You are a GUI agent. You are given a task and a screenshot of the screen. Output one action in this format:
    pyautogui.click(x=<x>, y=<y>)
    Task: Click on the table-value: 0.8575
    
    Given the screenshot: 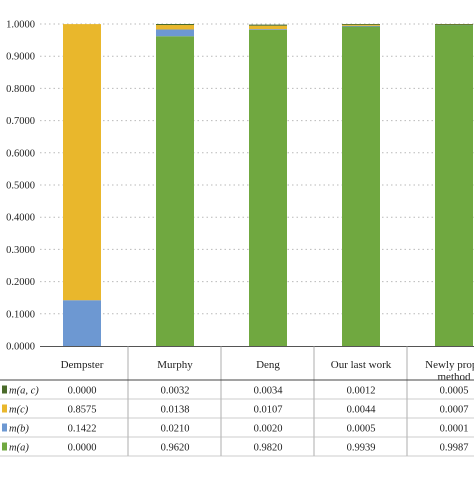 What is the action you would take?
    pyautogui.click(x=82, y=410)
    